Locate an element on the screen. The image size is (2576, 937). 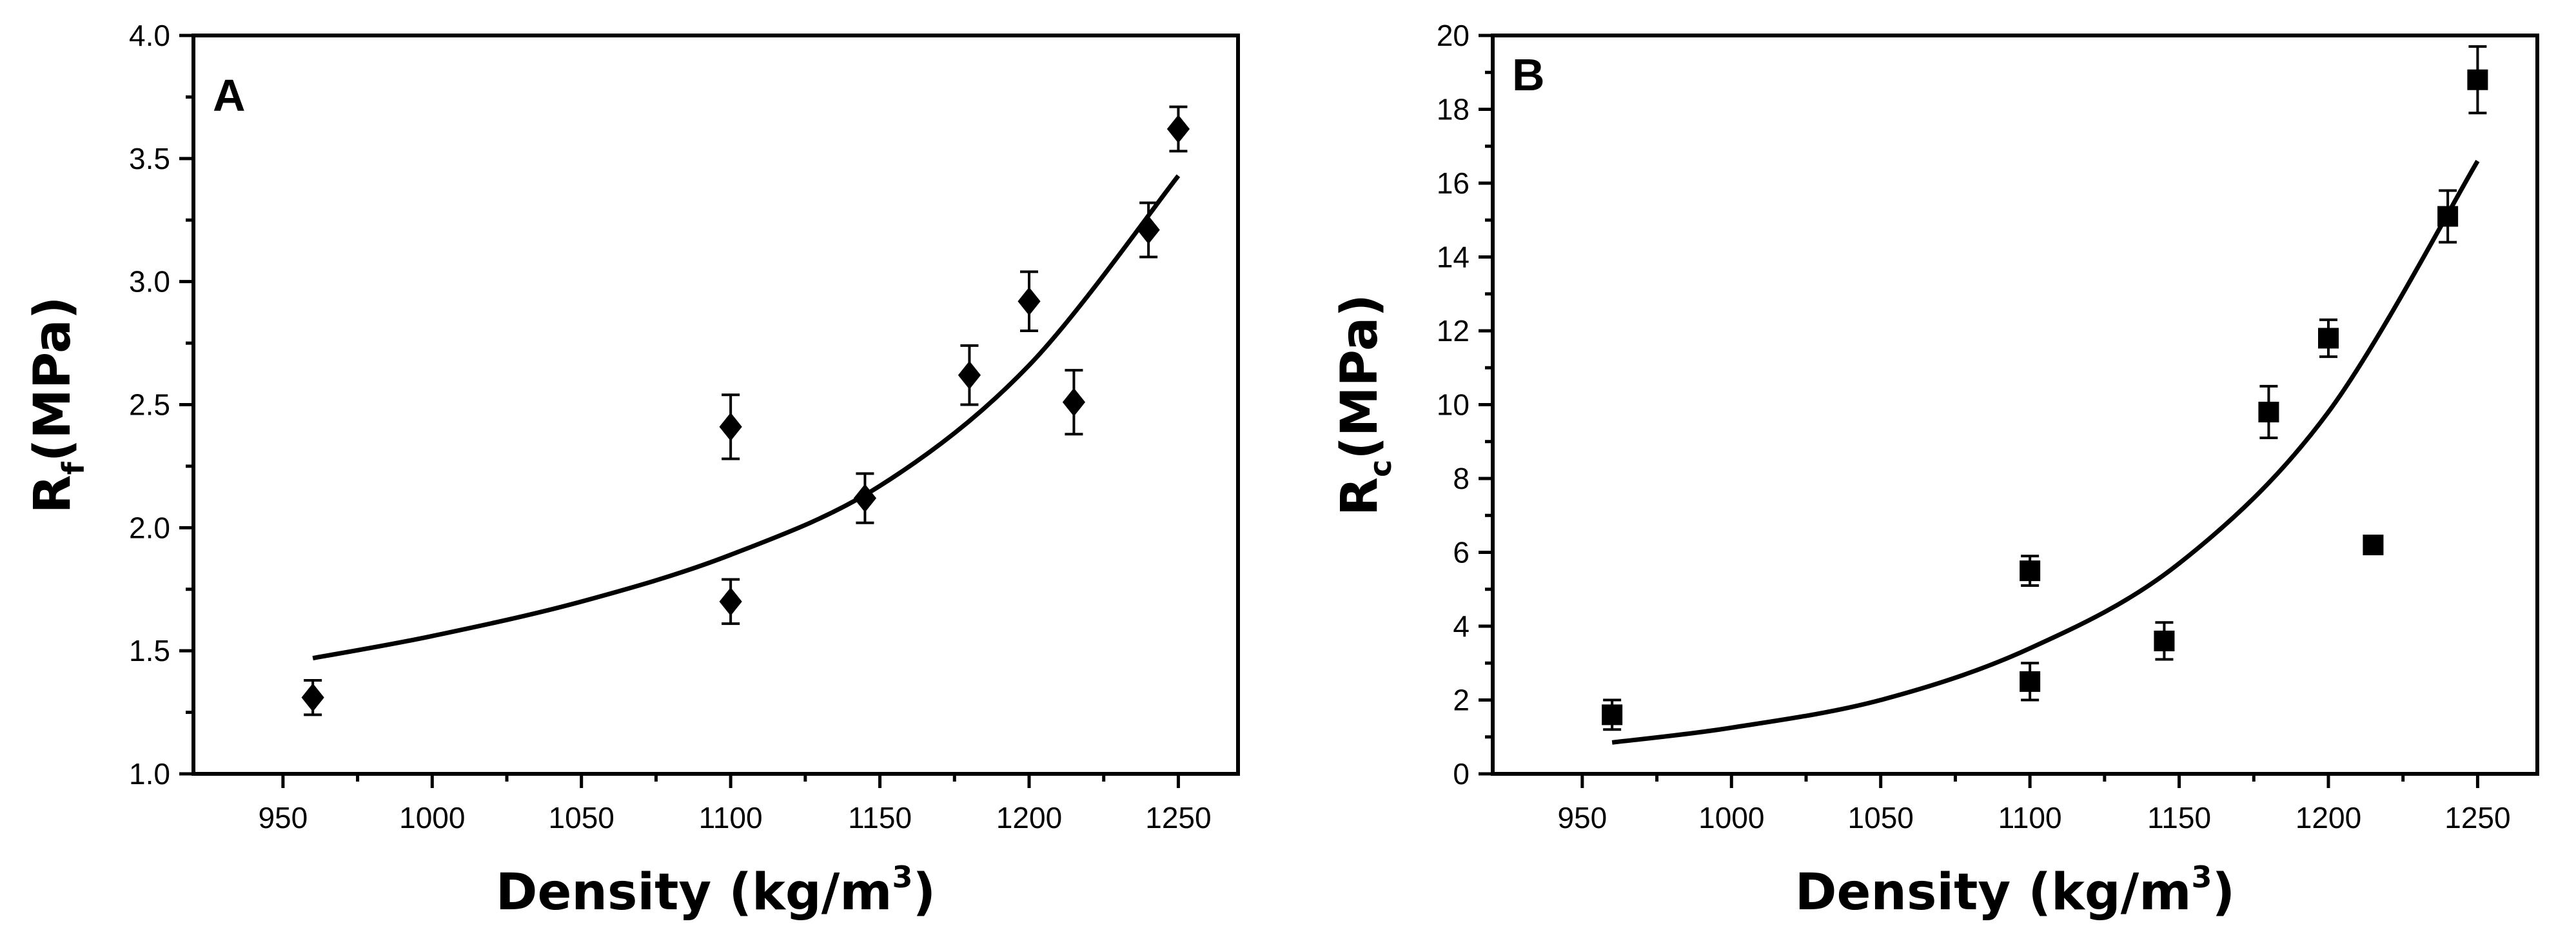
panel-b-x-tick-label: 1050 is located at coordinates (1881, 817).